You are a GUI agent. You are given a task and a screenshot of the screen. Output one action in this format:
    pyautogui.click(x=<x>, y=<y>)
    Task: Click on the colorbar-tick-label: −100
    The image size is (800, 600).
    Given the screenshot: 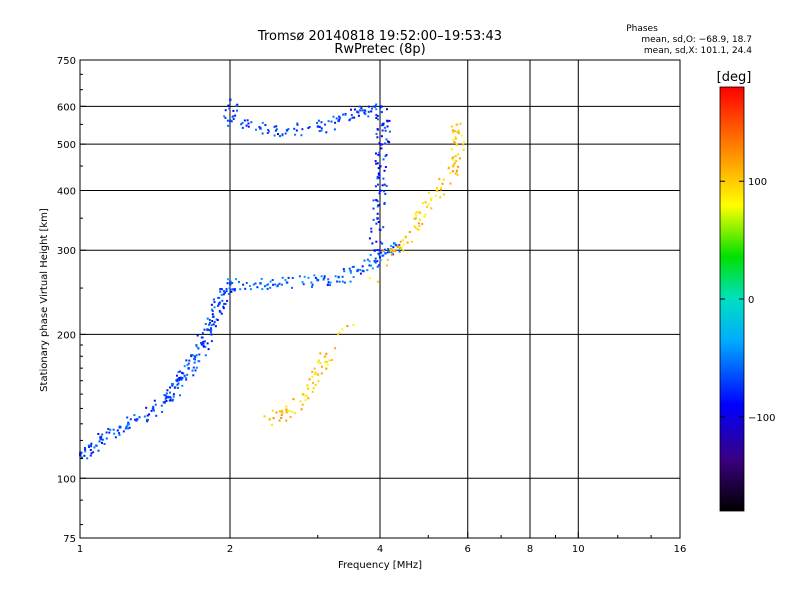 What is the action you would take?
    pyautogui.click(x=761, y=418)
    